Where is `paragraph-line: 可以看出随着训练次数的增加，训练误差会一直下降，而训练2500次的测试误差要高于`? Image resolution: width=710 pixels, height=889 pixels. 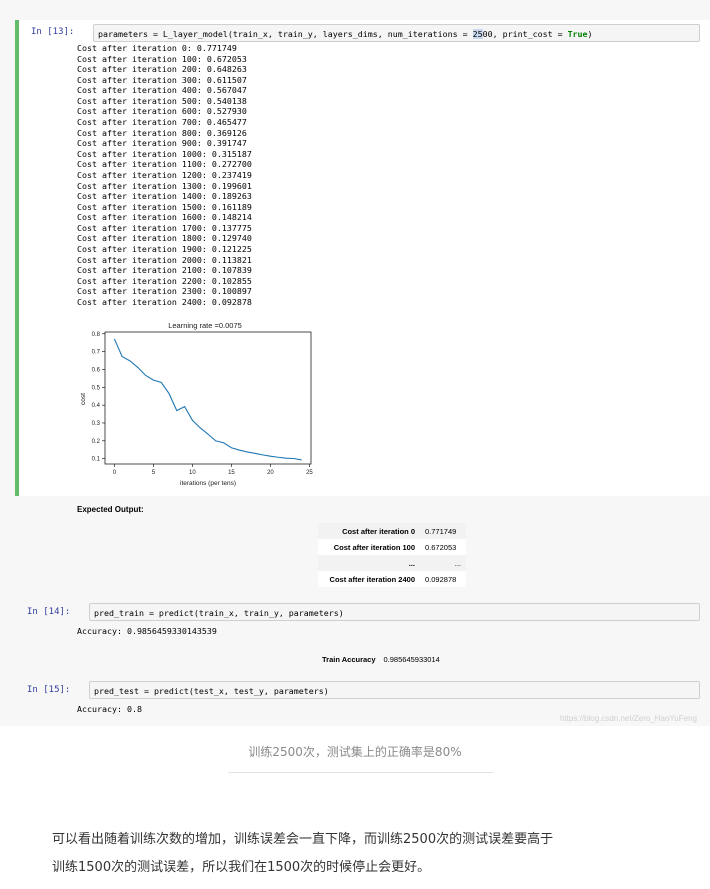
paragraph-line: 可以看出随着训练次数的增加，训练误差会一直下降，而训练2500次的测试误差要高于 is located at coordinates (303, 839).